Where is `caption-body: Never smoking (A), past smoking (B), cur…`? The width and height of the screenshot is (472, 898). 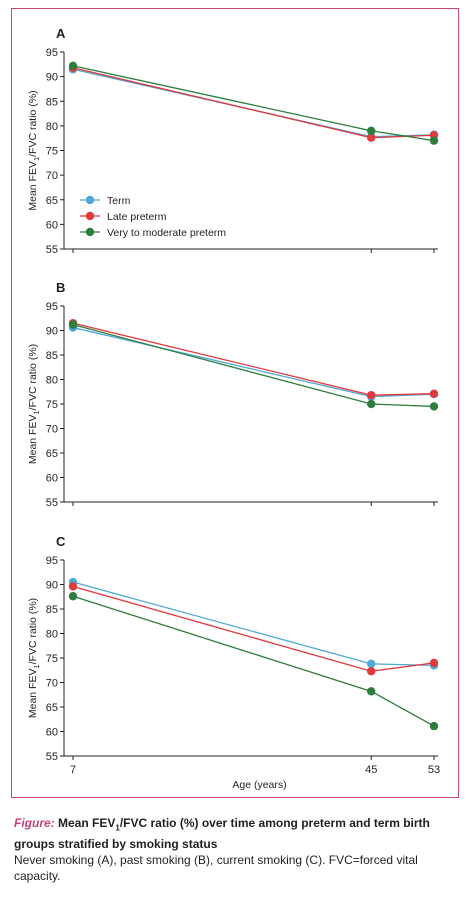
caption-body: Never smoking (A), past smoking (B), cur… is located at coordinates (216, 868).